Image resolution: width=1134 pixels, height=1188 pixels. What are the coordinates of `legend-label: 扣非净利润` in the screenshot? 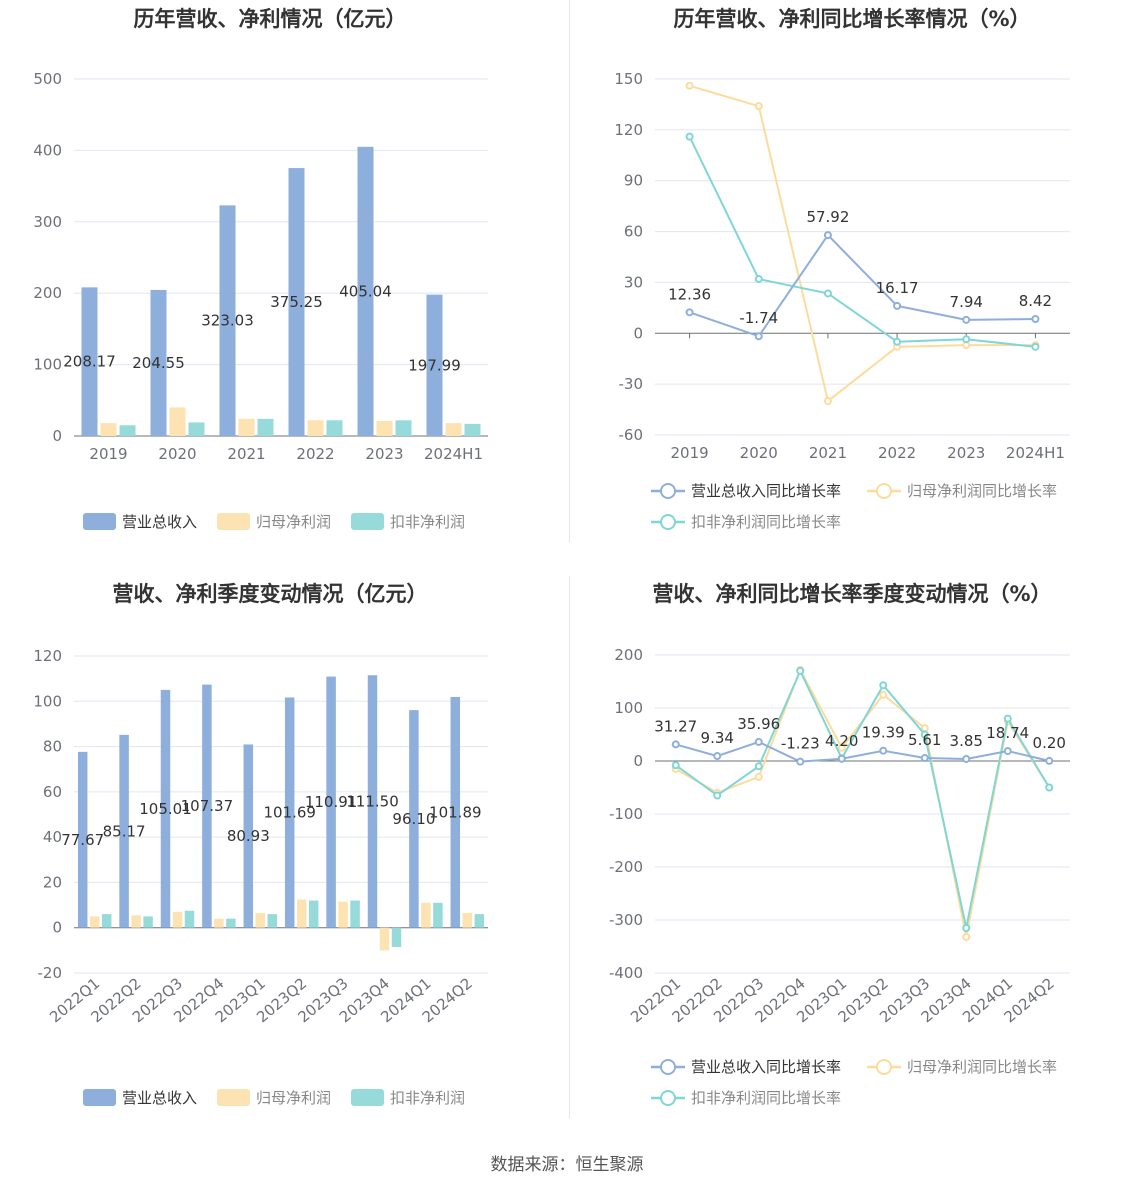 It's located at (427, 522).